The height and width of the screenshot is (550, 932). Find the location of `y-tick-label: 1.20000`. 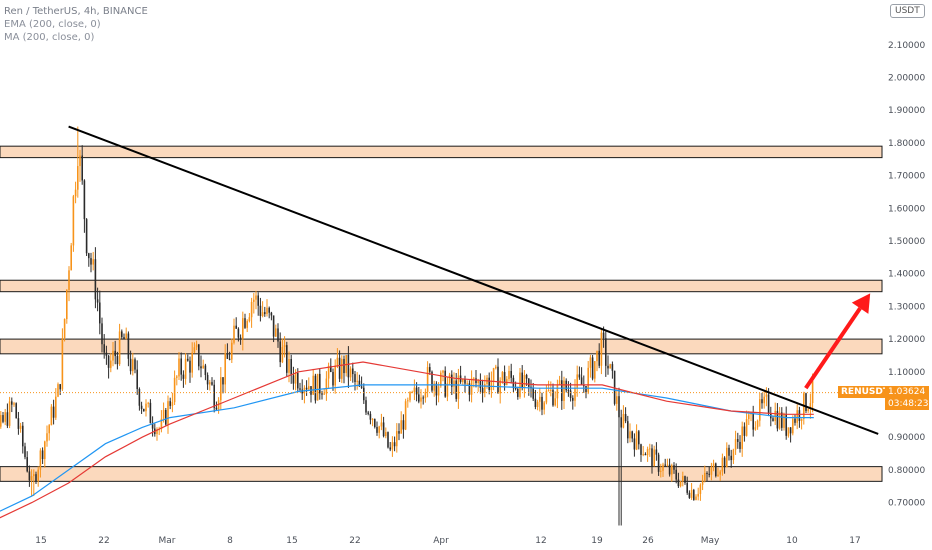

y-tick-label: 1.20000 is located at coordinates (906, 340).